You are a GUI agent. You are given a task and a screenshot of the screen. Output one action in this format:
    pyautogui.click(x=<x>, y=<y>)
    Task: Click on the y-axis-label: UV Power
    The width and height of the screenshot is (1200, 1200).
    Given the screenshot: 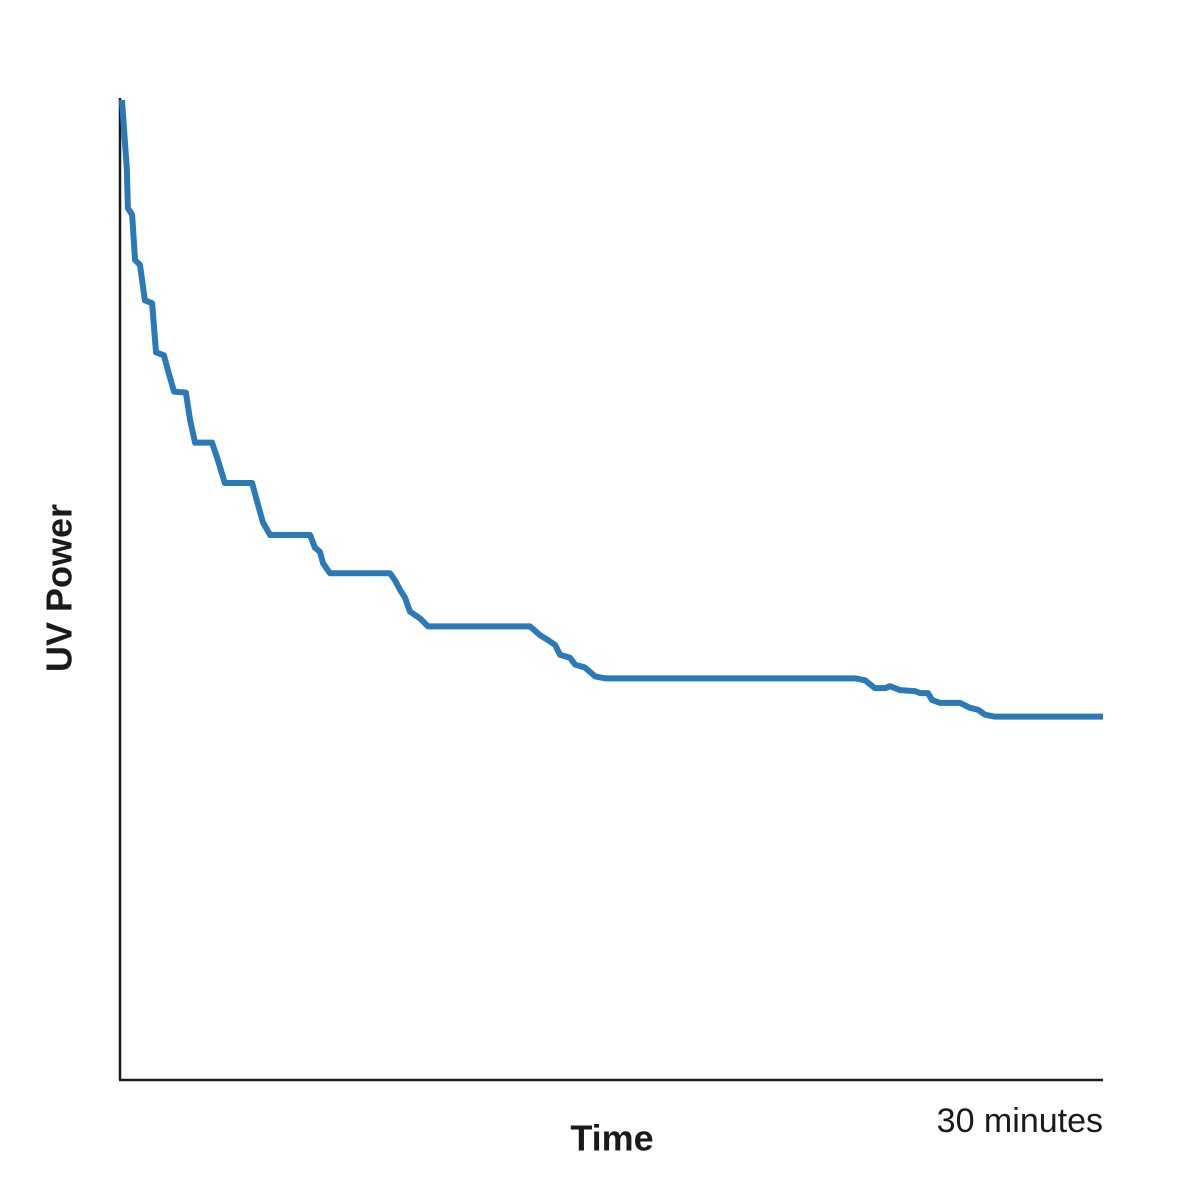 What is the action you would take?
    pyautogui.click(x=59, y=588)
    